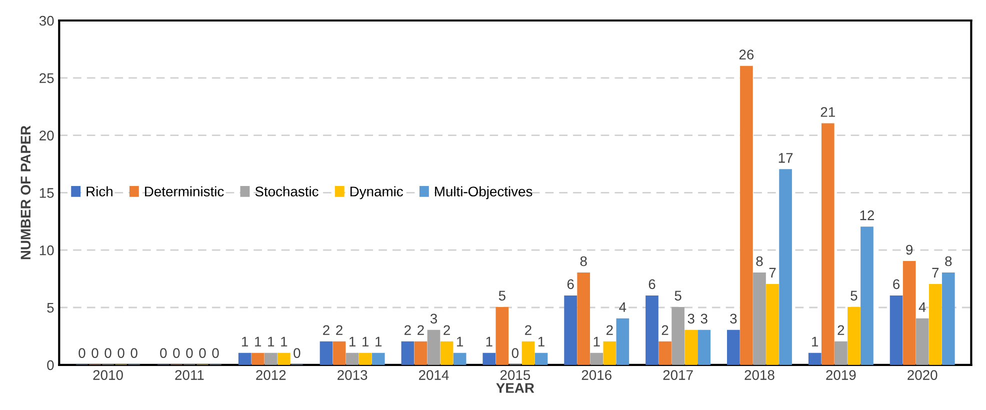 The image size is (986, 410). What do you see at coordinates (108, 375) in the screenshot?
I see `x-tick-label: 2010` at bounding box center [108, 375].